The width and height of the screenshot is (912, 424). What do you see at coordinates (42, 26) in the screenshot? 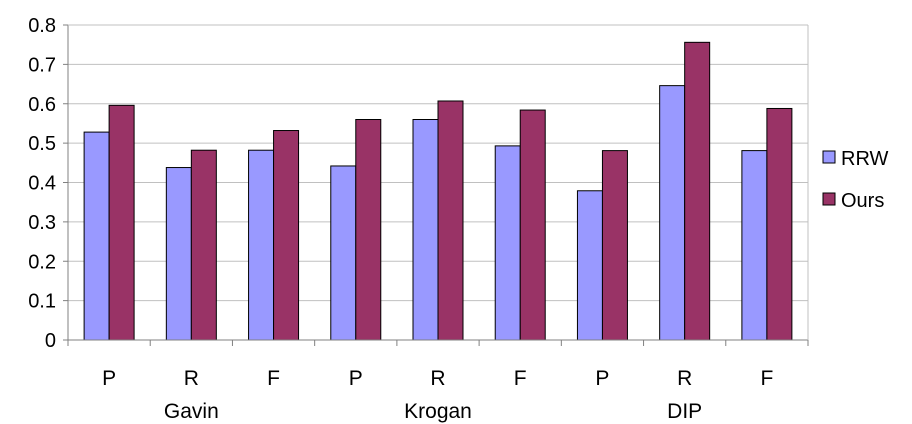
I see `y-tick-label: 0.8` at bounding box center [42, 26].